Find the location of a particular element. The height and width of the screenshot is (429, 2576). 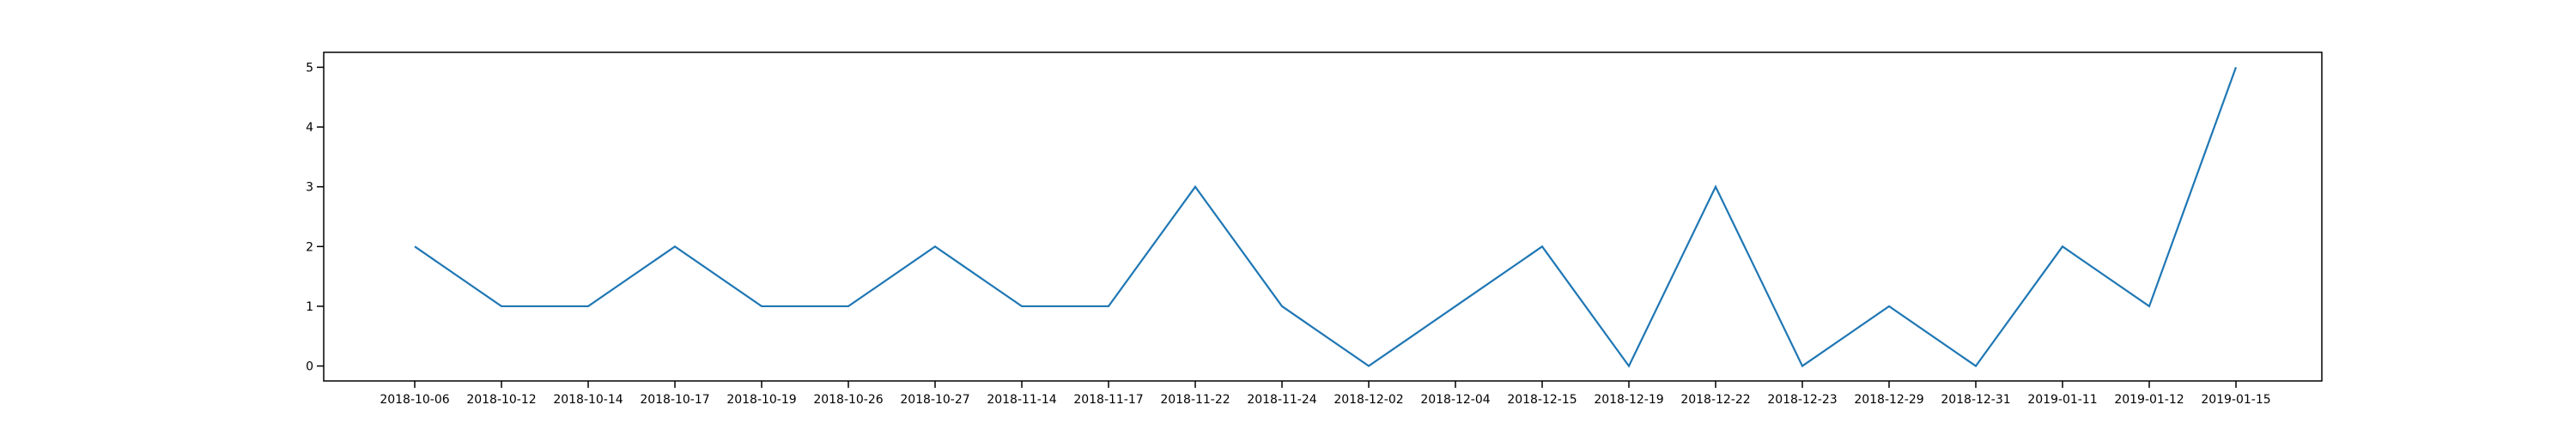

x-tick-label-10: 2018-11-24 is located at coordinates (1281, 400).